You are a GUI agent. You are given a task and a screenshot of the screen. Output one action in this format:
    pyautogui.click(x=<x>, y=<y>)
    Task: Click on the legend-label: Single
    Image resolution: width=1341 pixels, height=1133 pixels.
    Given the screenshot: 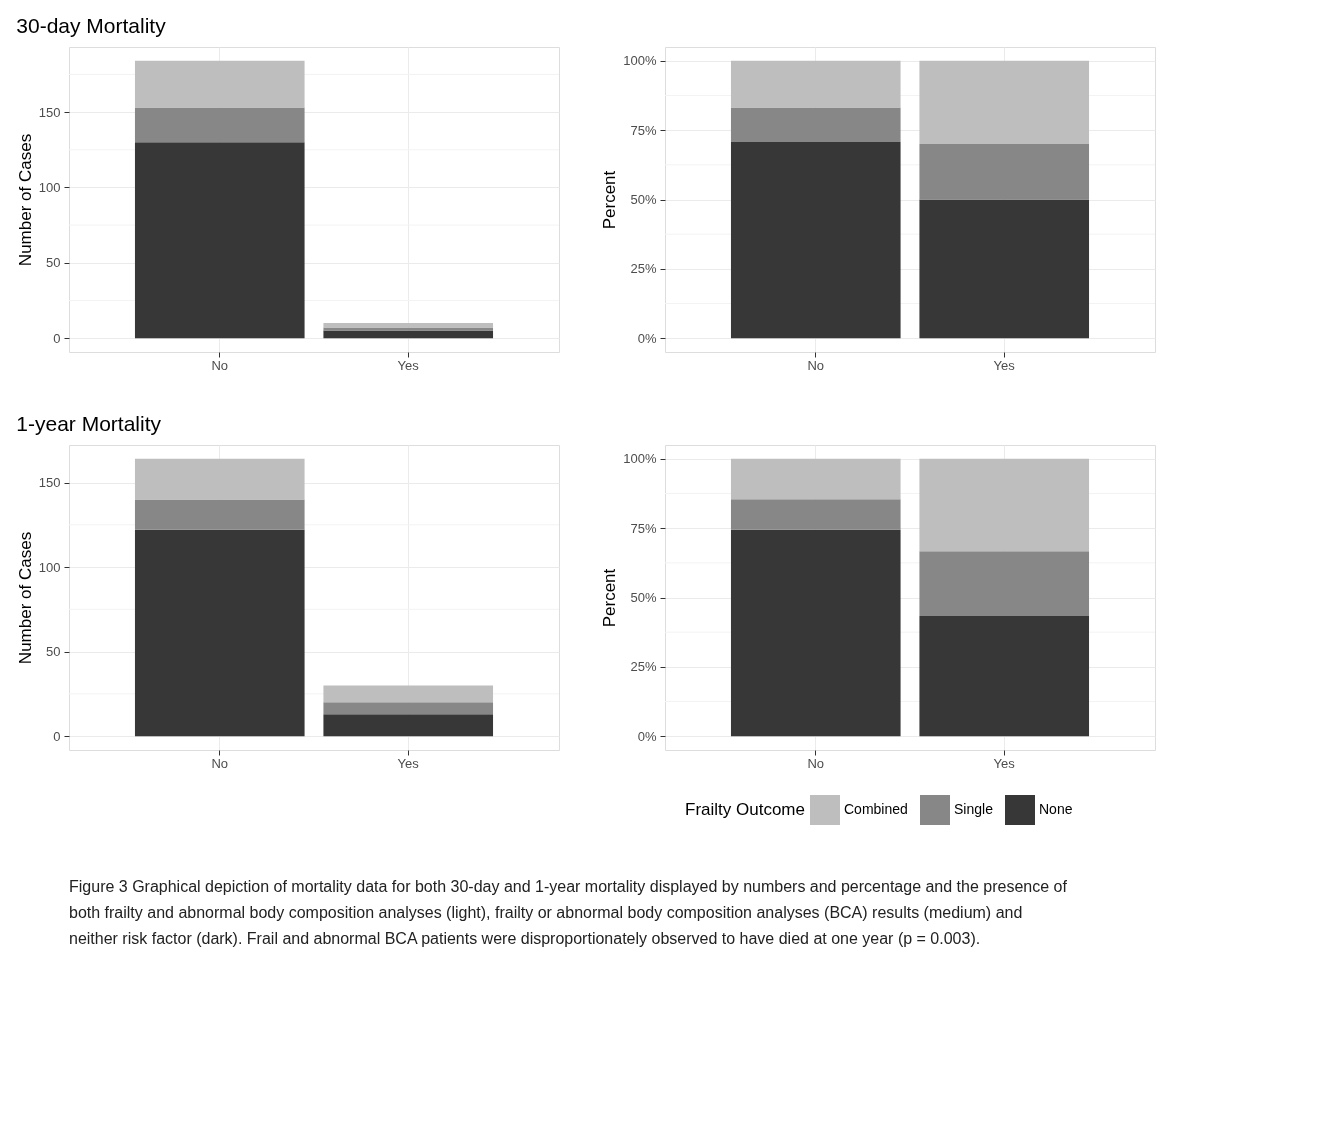 What is the action you would take?
    pyautogui.click(x=974, y=809)
    